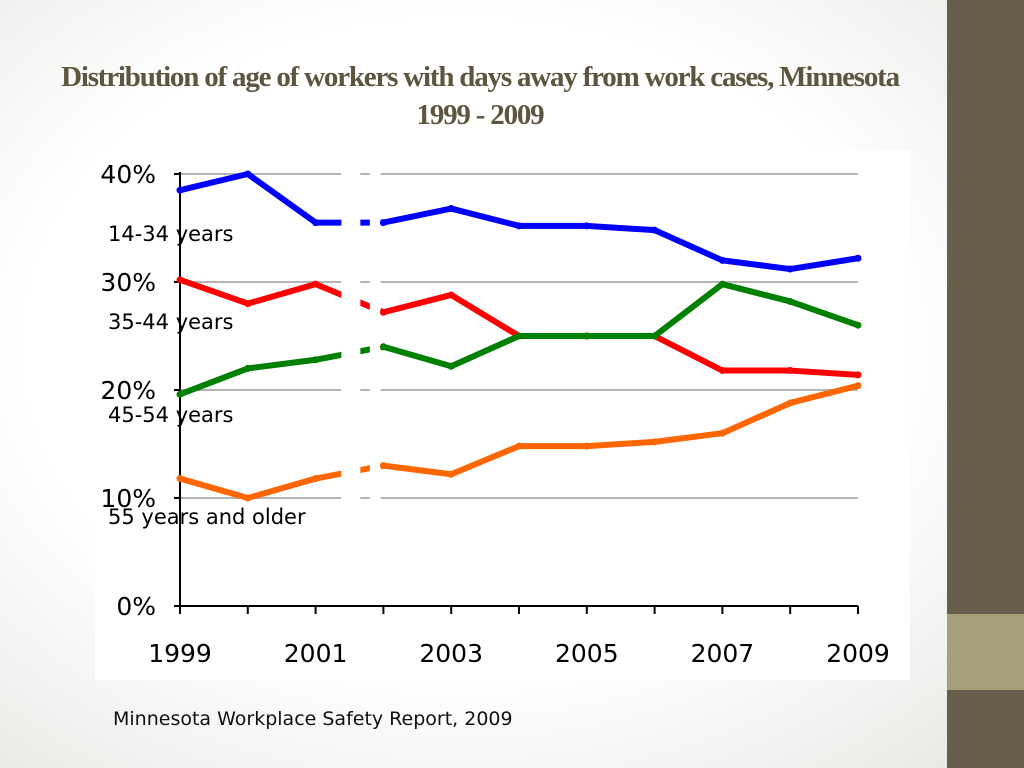 The height and width of the screenshot is (768, 1024). I want to click on x-tick-label: 2001, so click(316, 653).